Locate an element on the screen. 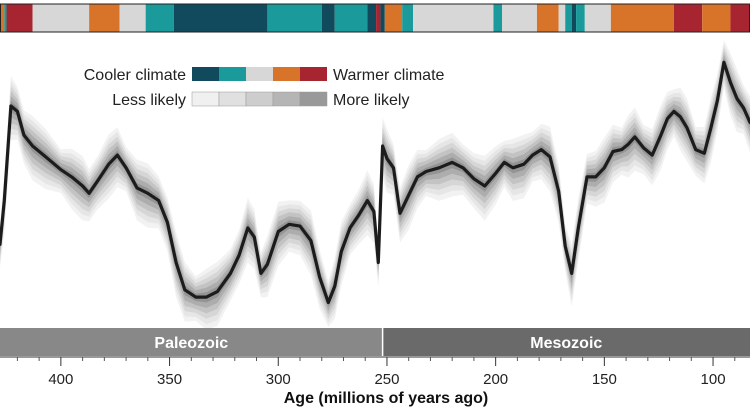 The width and height of the screenshot is (750, 410). legend-warmer-label: Warmer climate is located at coordinates (389, 75).